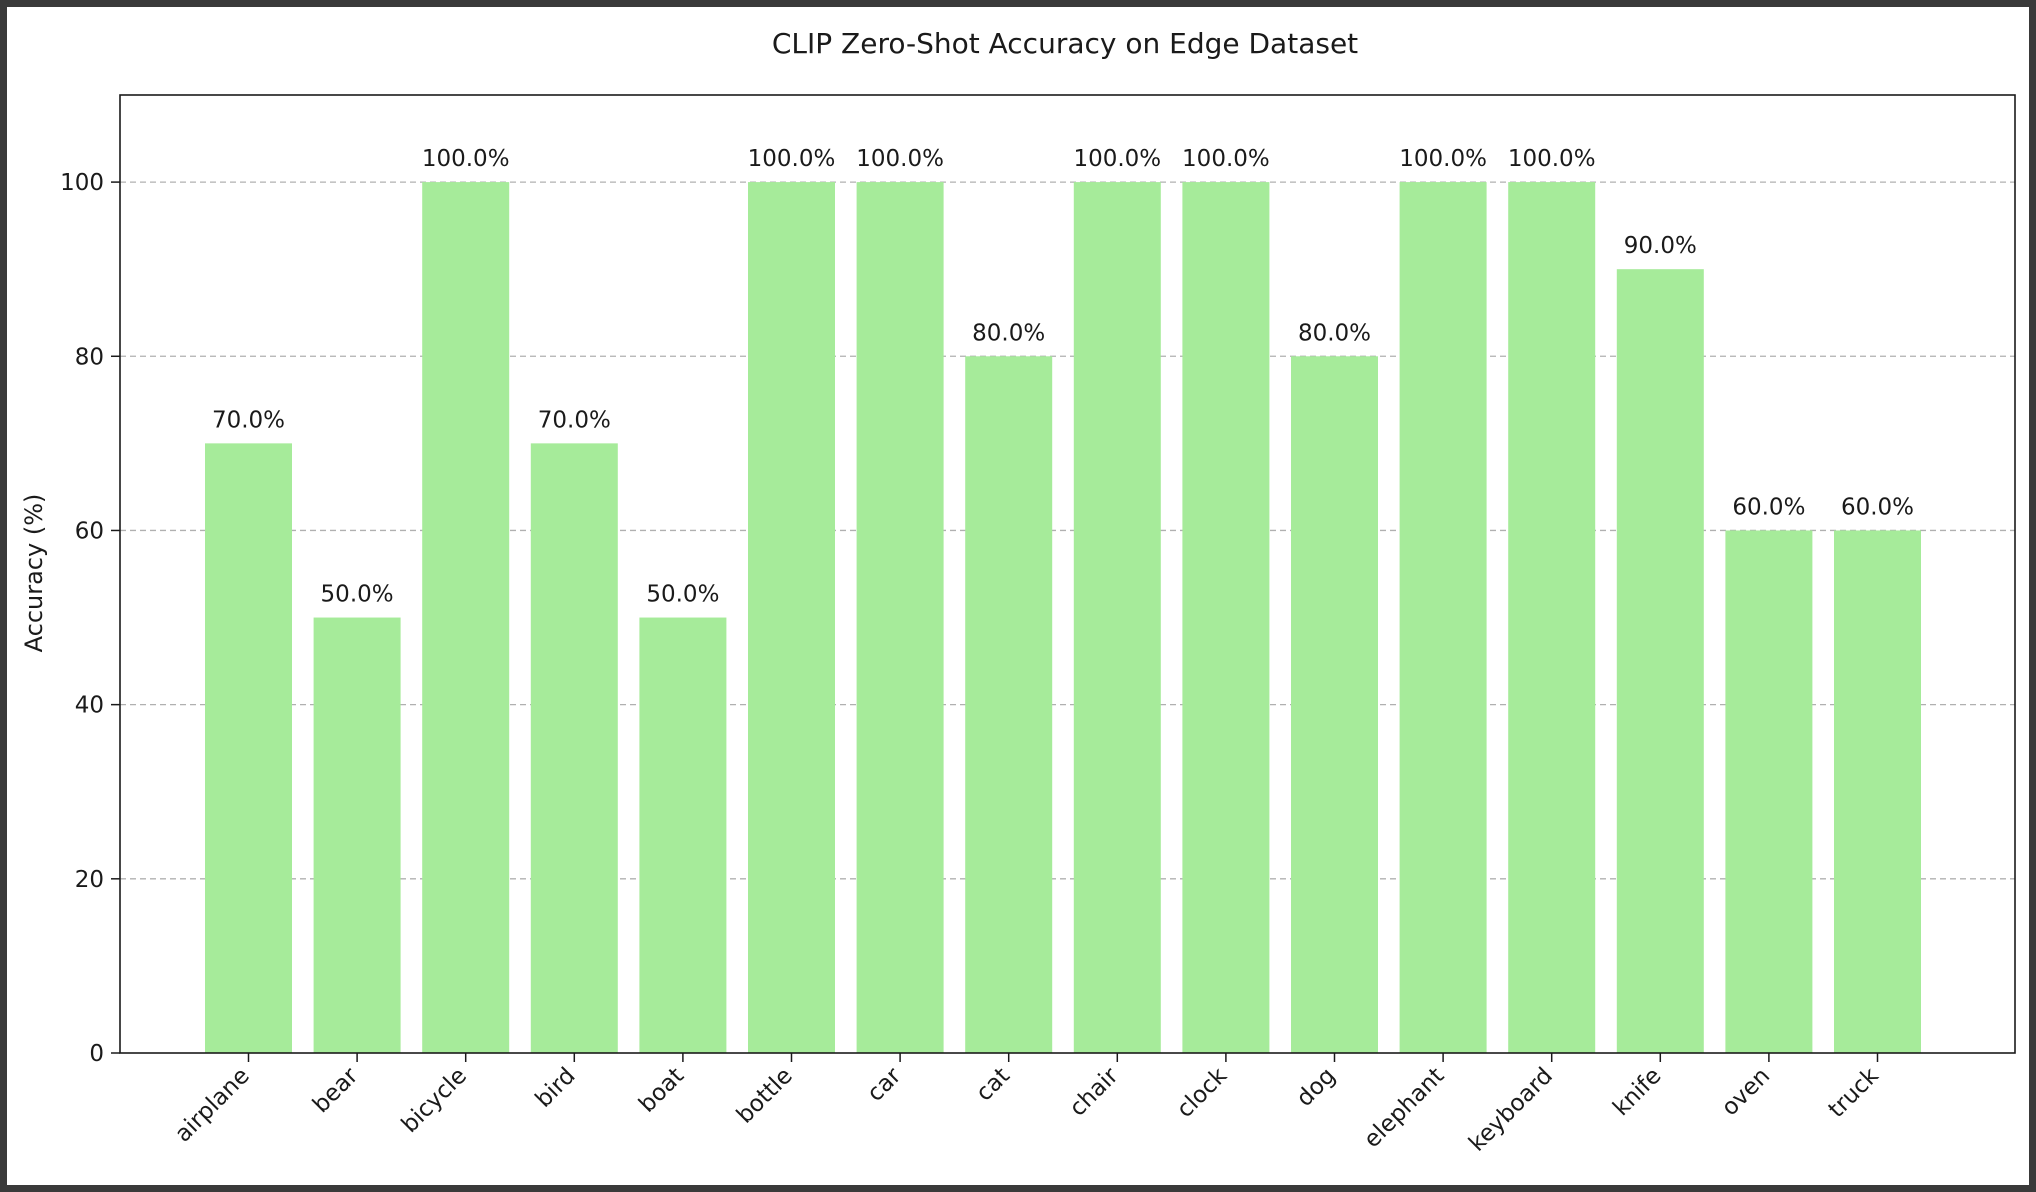 The width and height of the screenshot is (2036, 1192). Describe the element at coordinates (1117, 617) in the screenshot. I see `bar-chair` at that location.